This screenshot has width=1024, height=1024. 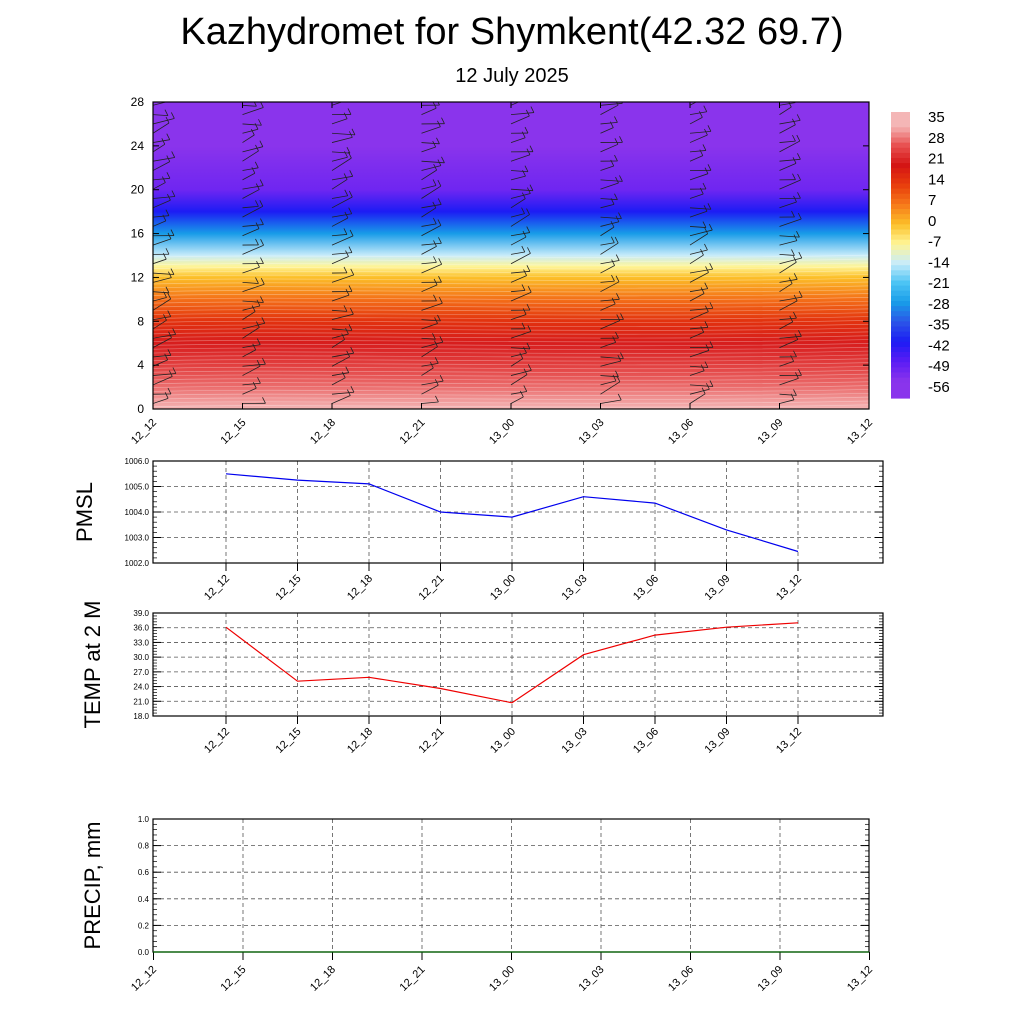 What do you see at coordinates (84, 512) in the screenshot?
I see `pmsl-y-axis-title: PMSL` at bounding box center [84, 512].